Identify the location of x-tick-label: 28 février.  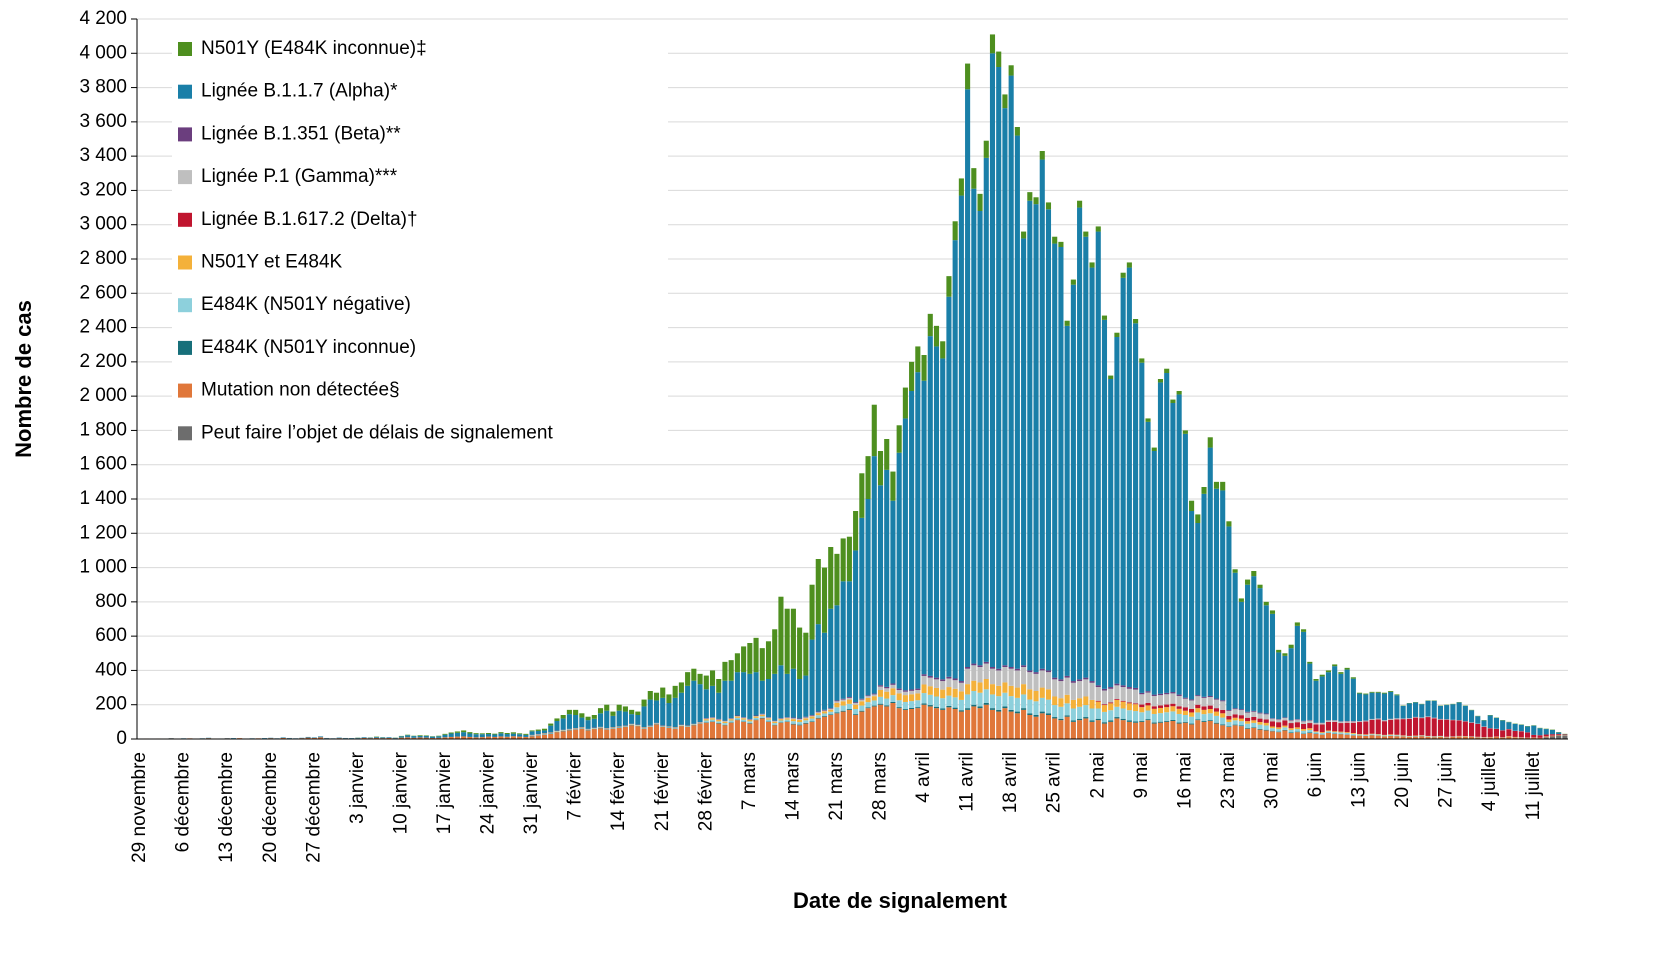
(705, 791).